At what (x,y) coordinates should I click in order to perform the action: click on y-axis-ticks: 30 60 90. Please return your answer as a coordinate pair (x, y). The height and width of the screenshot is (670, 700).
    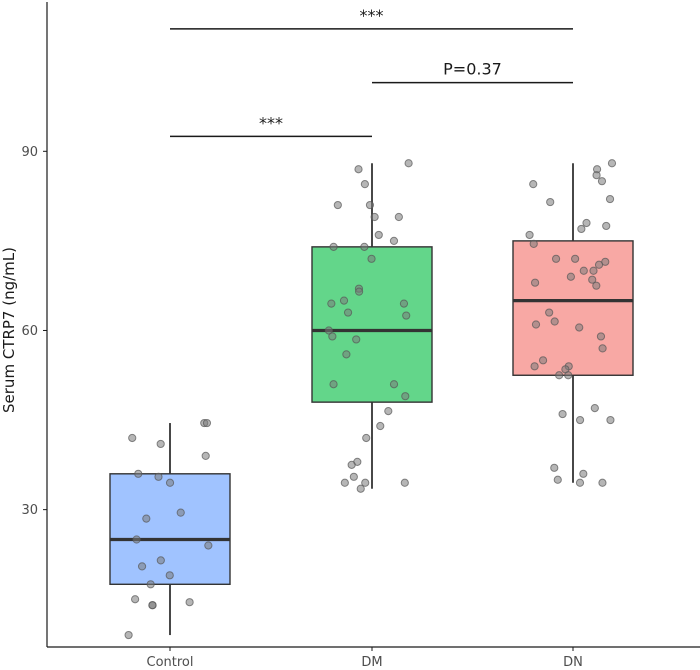
    Looking at the image, I should click on (34, 331).